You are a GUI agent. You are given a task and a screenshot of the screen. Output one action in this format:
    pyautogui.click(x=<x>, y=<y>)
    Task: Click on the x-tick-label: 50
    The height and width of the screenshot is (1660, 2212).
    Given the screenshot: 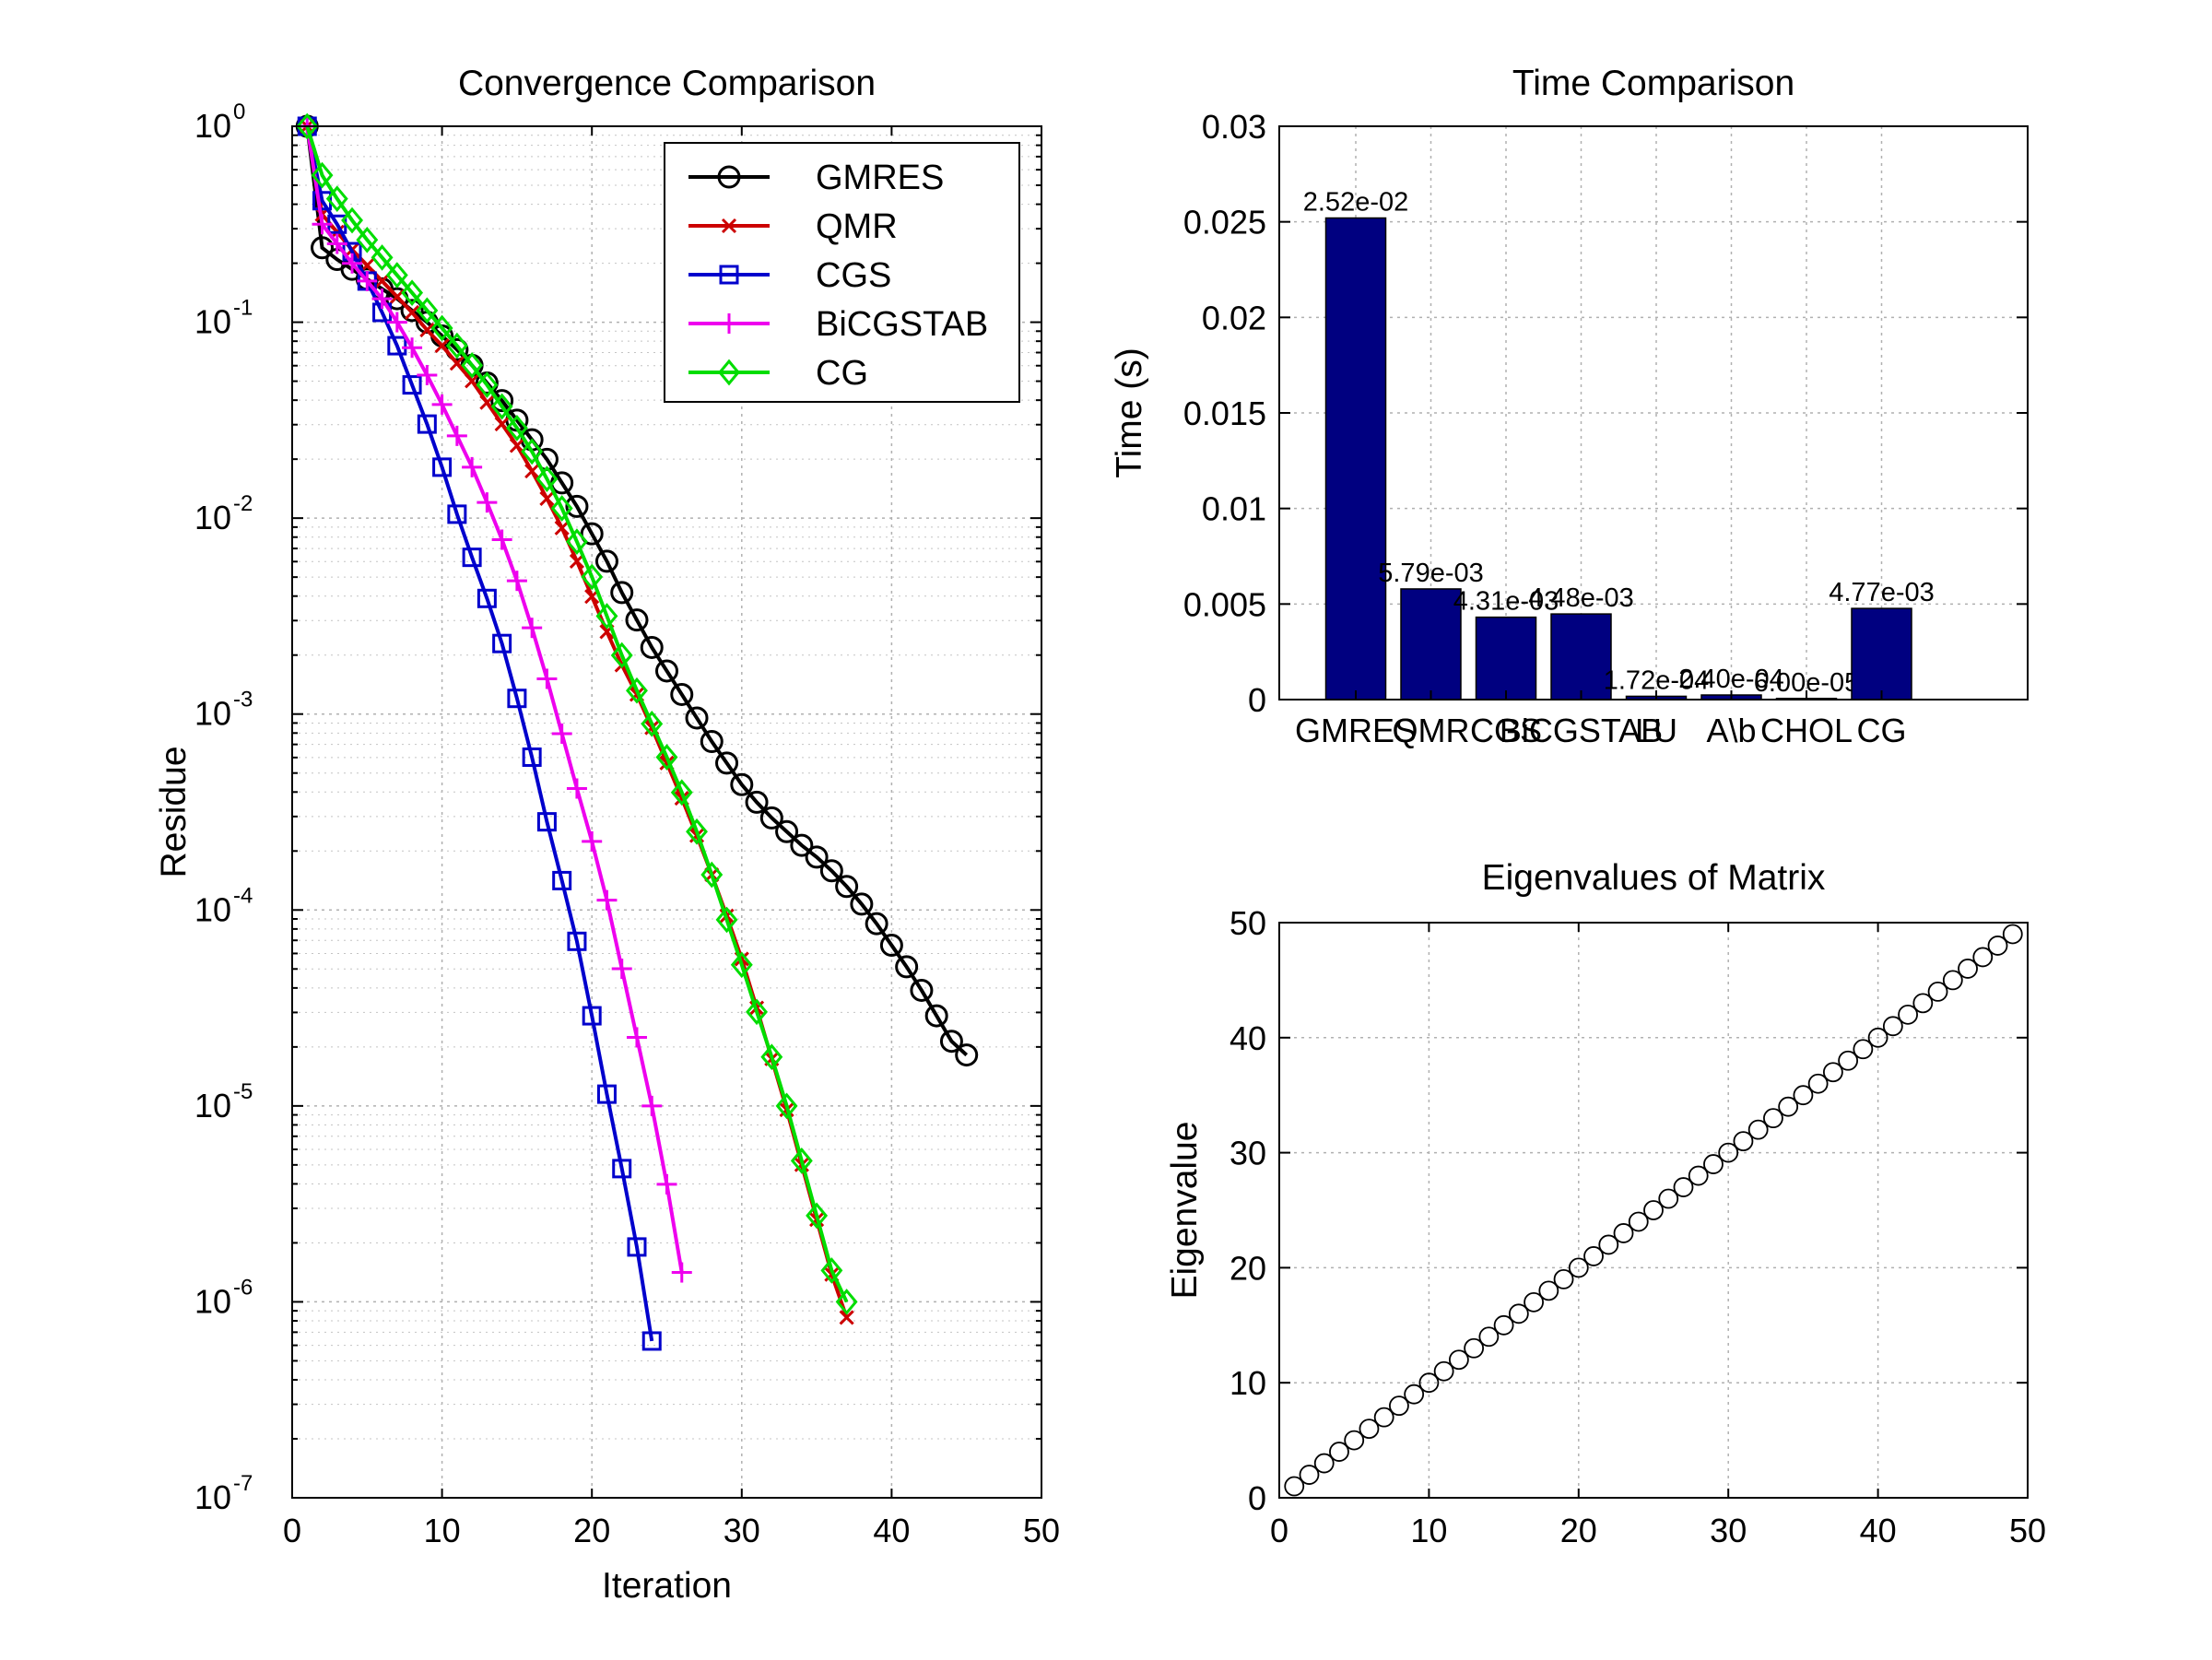 What is the action you would take?
    pyautogui.click(x=2027, y=1530)
    